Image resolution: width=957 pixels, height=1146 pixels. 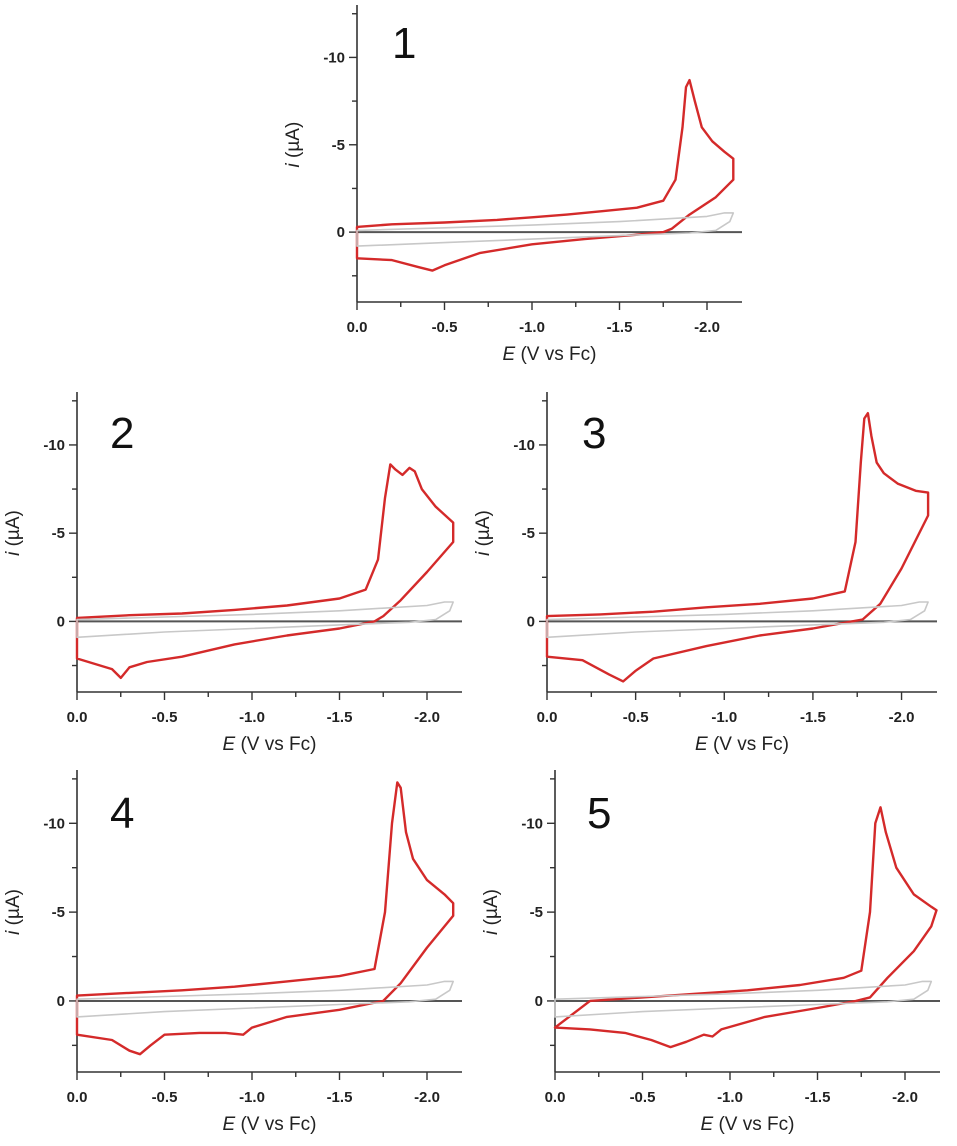 What do you see at coordinates (404, 43) in the screenshot?
I see `panel-number: 1` at bounding box center [404, 43].